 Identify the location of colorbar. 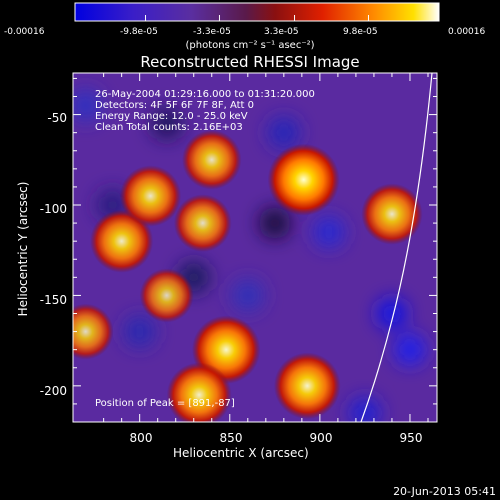
(257, 12).